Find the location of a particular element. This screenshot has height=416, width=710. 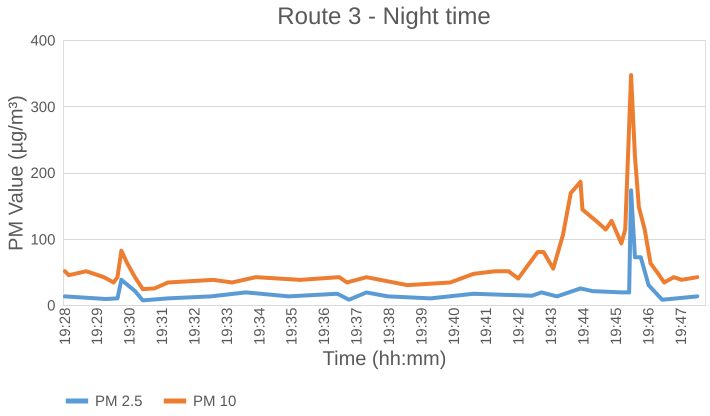

x-tick-label: 19:38 is located at coordinates (389, 327).